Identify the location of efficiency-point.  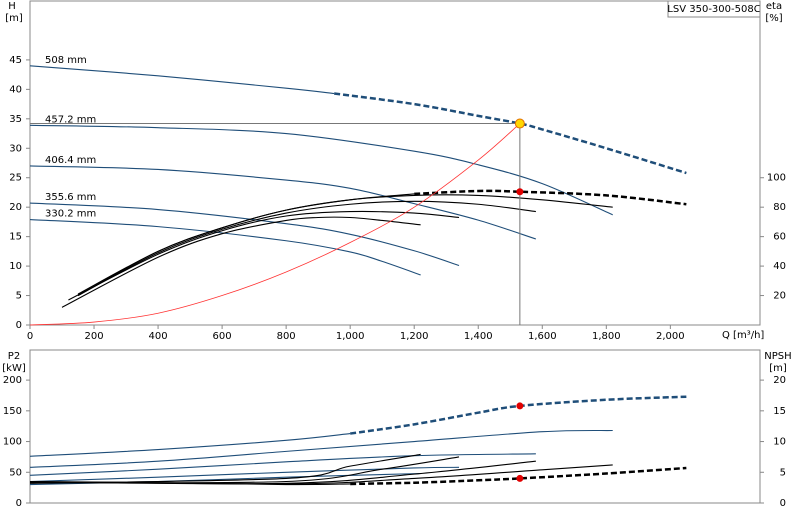
(520, 192).